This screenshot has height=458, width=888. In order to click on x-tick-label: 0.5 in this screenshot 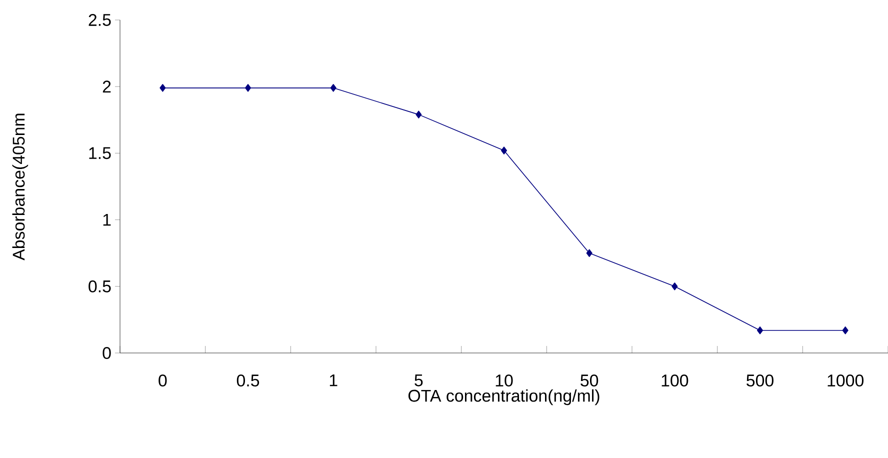, I will do `click(248, 380)`.